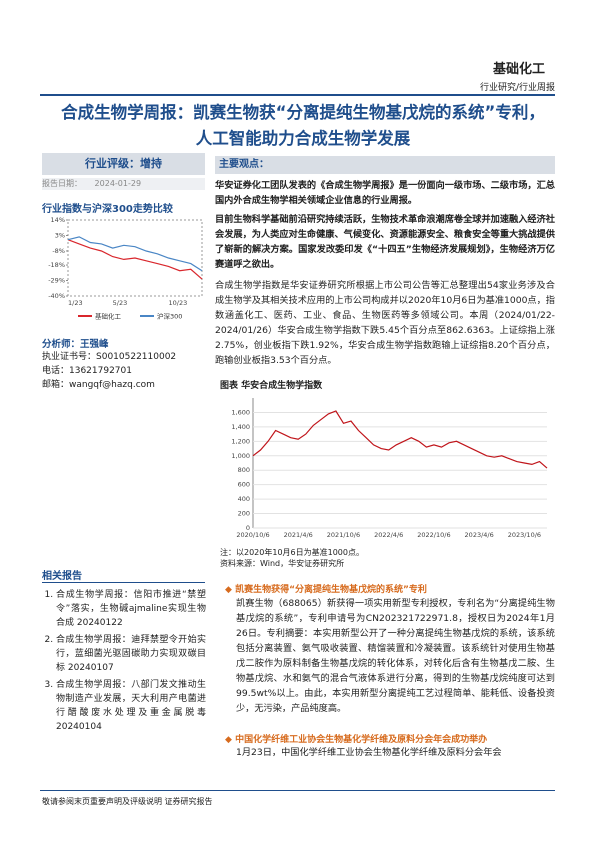 This screenshot has width=595, height=842. What do you see at coordinates (292, 552) in the screenshot?
I see `note: 注：以2020年10月6日为基准1000点。` at bounding box center [292, 552].